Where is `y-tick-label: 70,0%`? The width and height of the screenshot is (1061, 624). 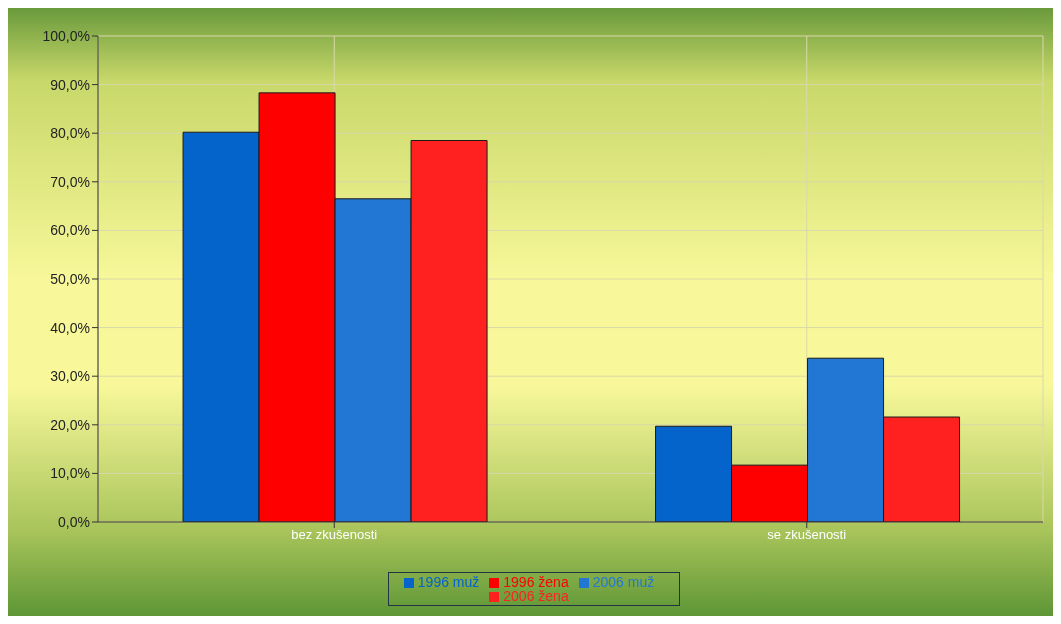 y-tick-label: 70,0% is located at coordinates (70, 181).